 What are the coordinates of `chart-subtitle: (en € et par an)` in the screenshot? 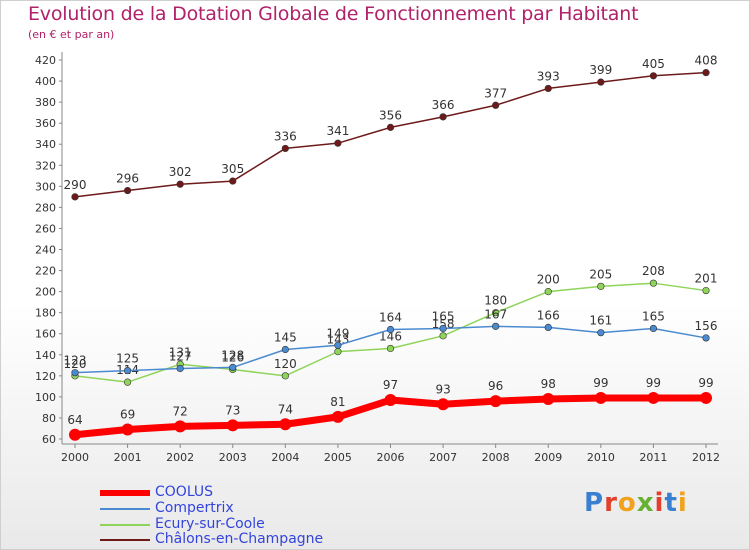 It's located at (71, 34).